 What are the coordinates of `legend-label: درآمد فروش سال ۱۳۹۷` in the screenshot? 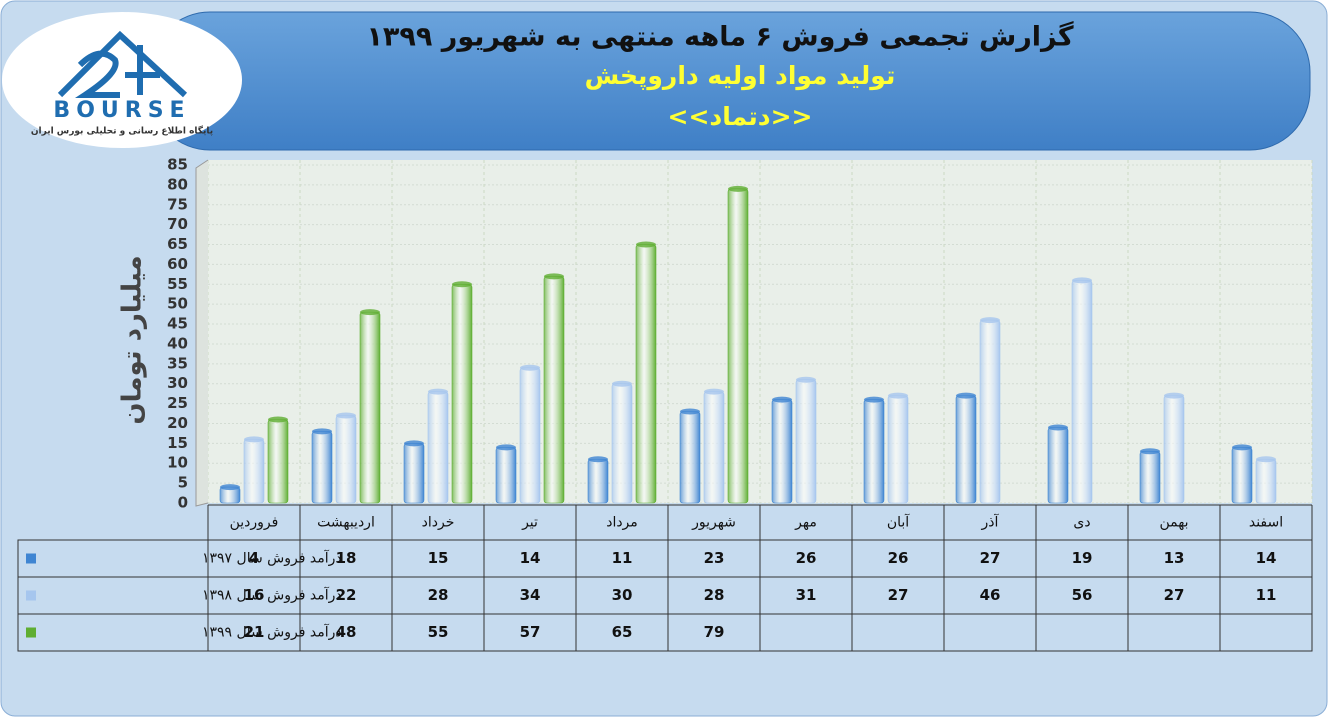 It's located at (272, 558).